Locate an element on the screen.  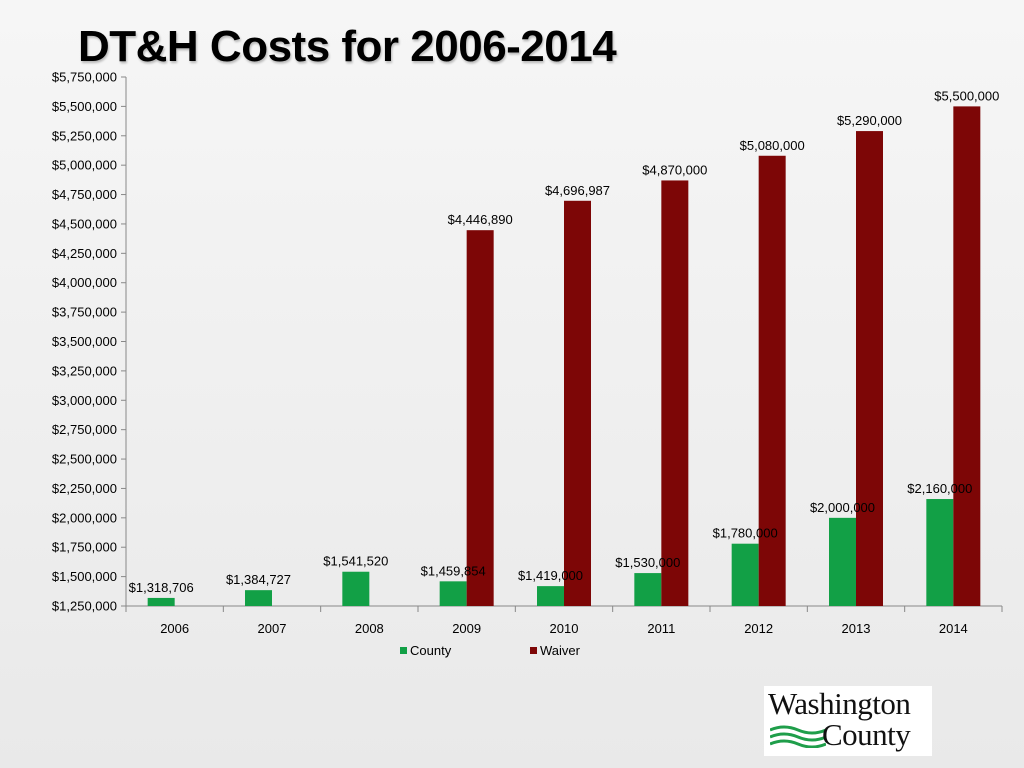
y-tick-label: $4,750,000 is located at coordinates (84, 194).